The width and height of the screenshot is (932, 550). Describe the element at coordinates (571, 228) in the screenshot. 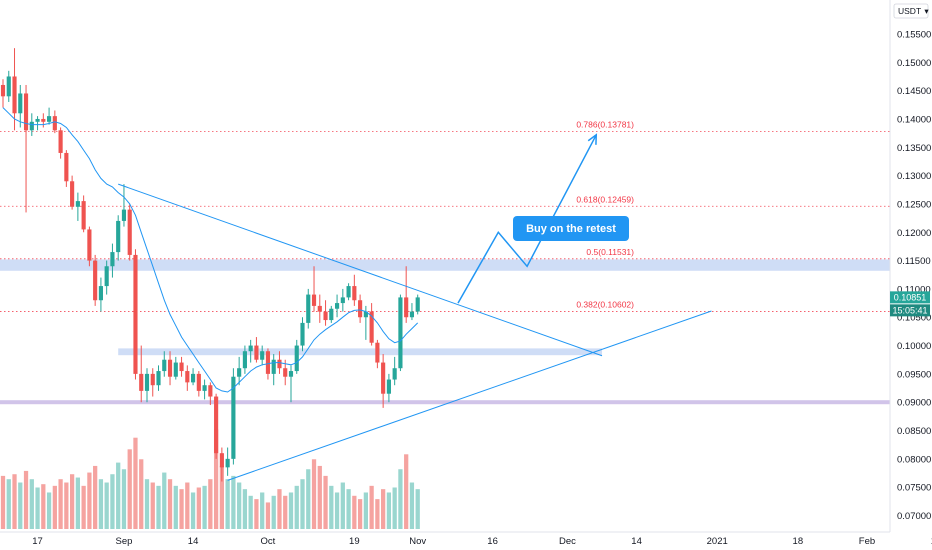

I see `buy-on-retest-callout: Buy on the retest` at that location.